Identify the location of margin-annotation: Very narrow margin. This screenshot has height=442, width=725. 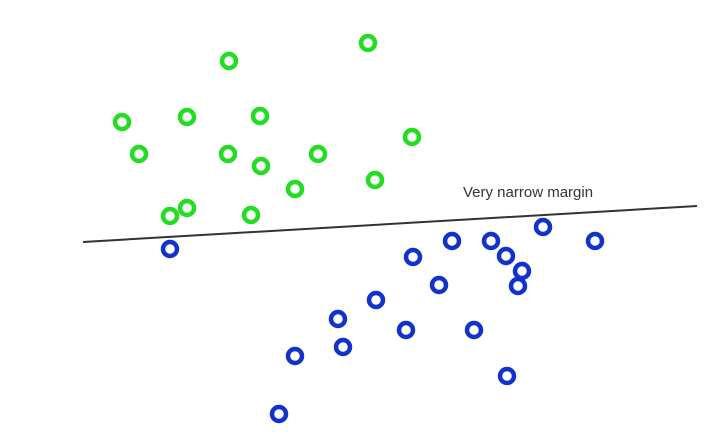
(528, 192).